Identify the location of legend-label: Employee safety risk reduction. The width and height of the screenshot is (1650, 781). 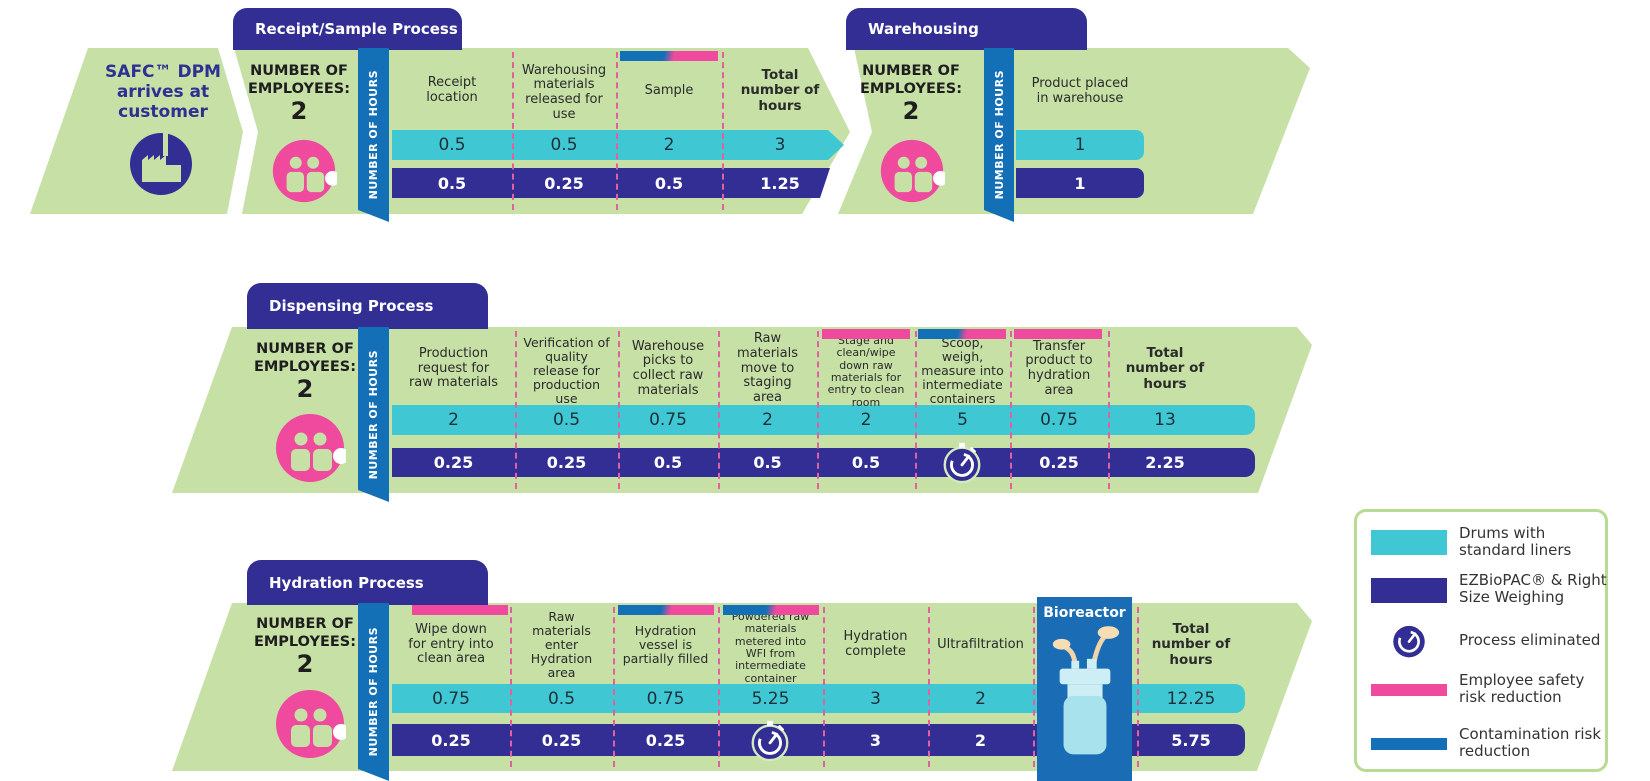
(1522, 689).